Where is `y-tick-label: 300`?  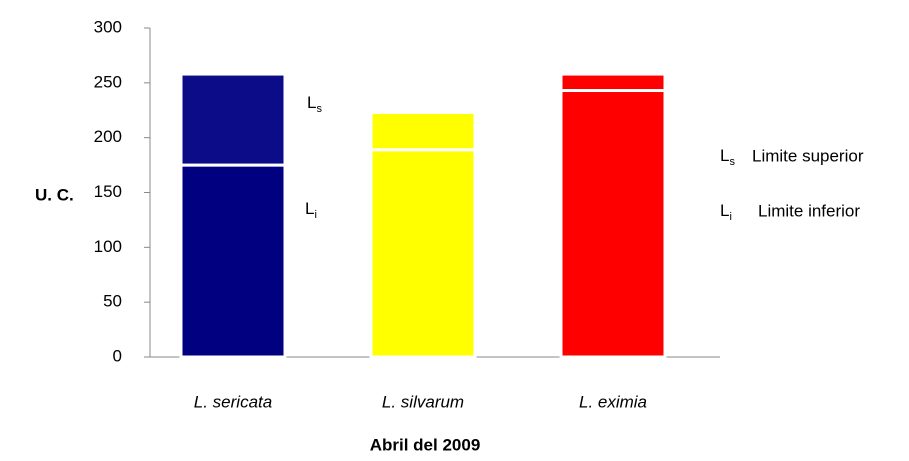
y-tick-label: 300 is located at coordinates (108, 26).